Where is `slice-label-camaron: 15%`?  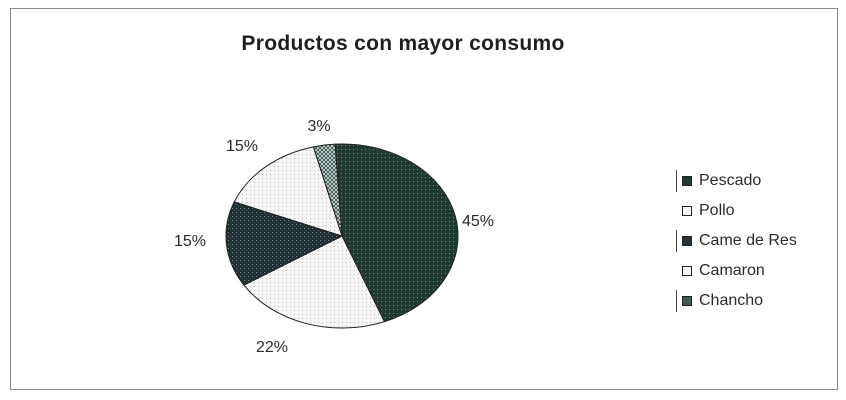
slice-label-camaron: 15% is located at coordinates (242, 146).